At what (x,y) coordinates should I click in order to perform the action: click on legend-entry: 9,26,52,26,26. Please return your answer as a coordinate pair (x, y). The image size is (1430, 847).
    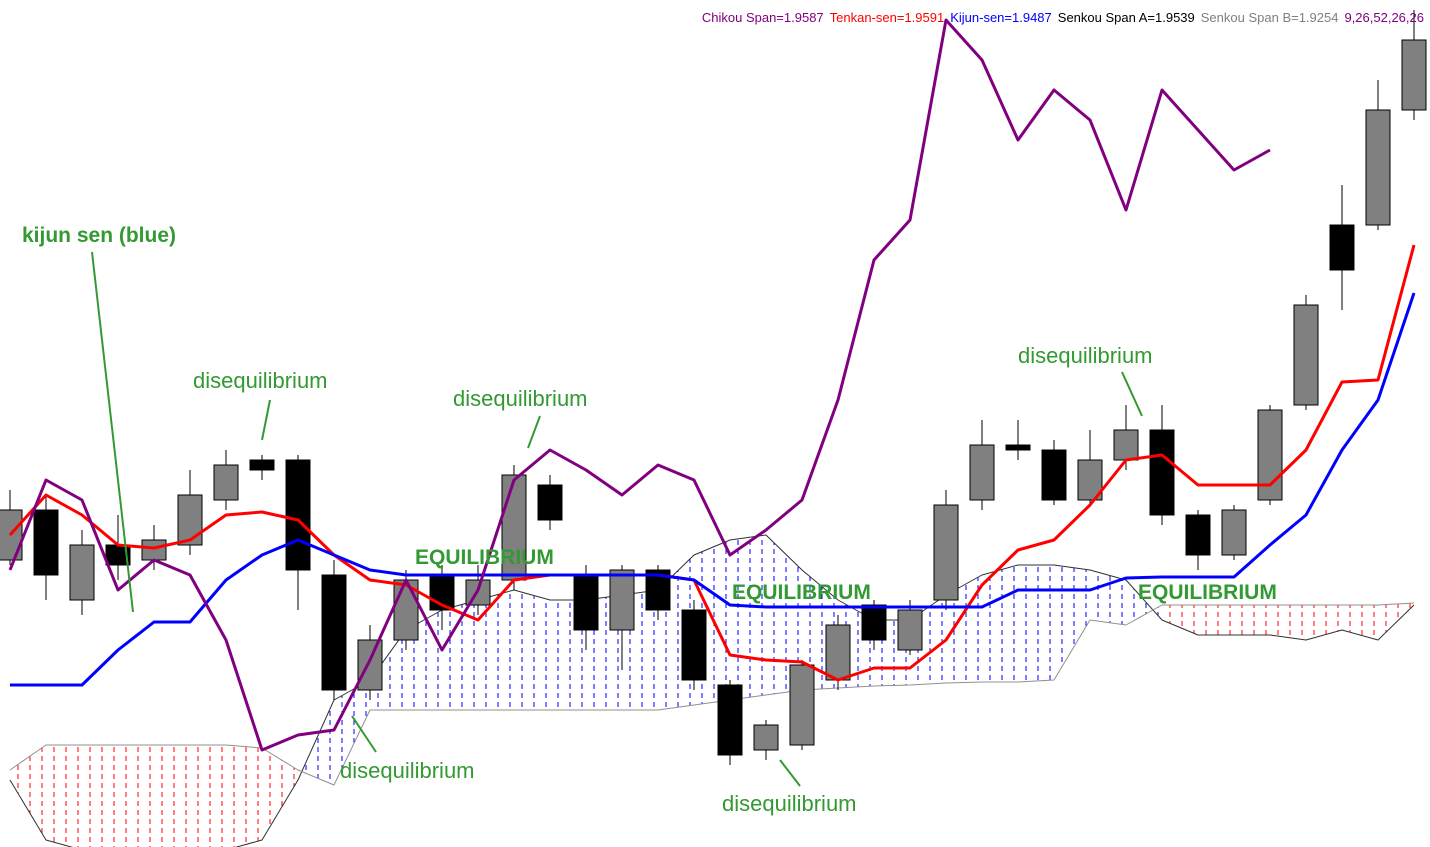
    Looking at the image, I should click on (1384, 17).